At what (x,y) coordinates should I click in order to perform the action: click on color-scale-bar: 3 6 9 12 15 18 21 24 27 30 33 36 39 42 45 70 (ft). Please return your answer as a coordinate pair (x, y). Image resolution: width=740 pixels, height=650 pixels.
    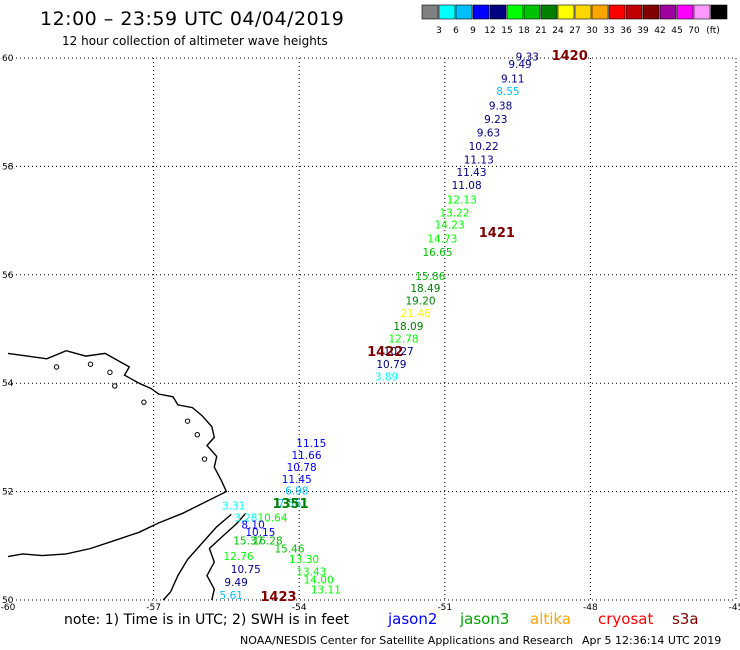
    Looking at the image, I should click on (574, 20).